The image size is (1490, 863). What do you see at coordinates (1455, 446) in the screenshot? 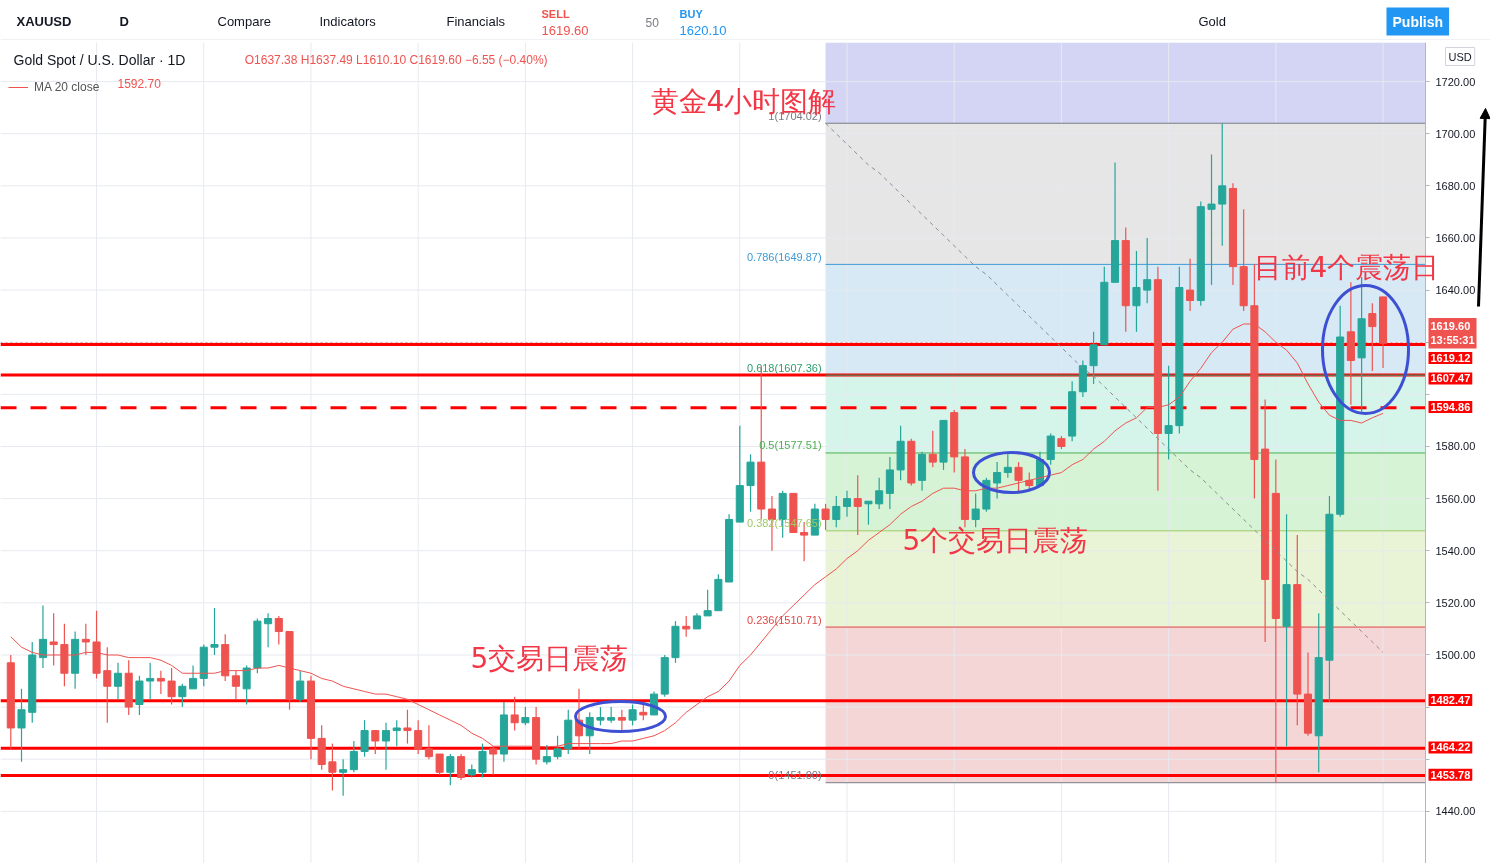
I see `y-tick-label: 1580.00` at bounding box center [1455, 446].